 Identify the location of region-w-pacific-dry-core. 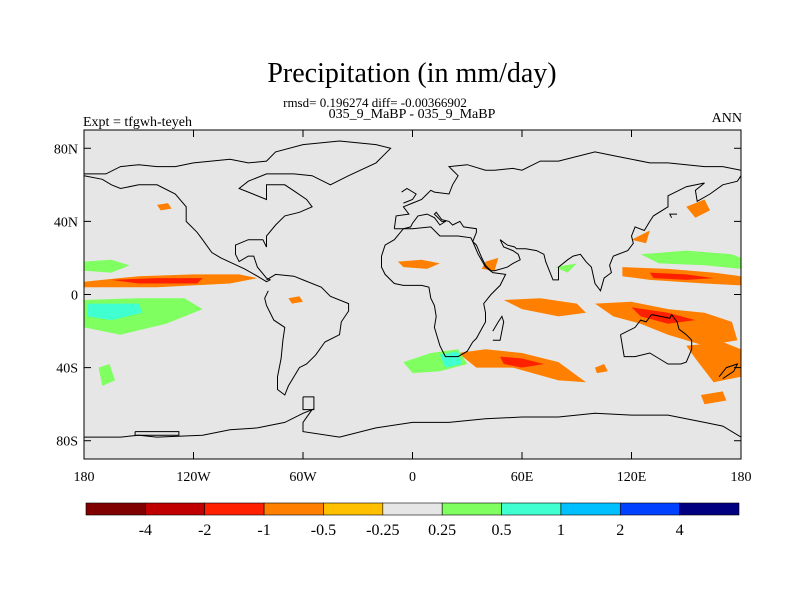
(681, 276).